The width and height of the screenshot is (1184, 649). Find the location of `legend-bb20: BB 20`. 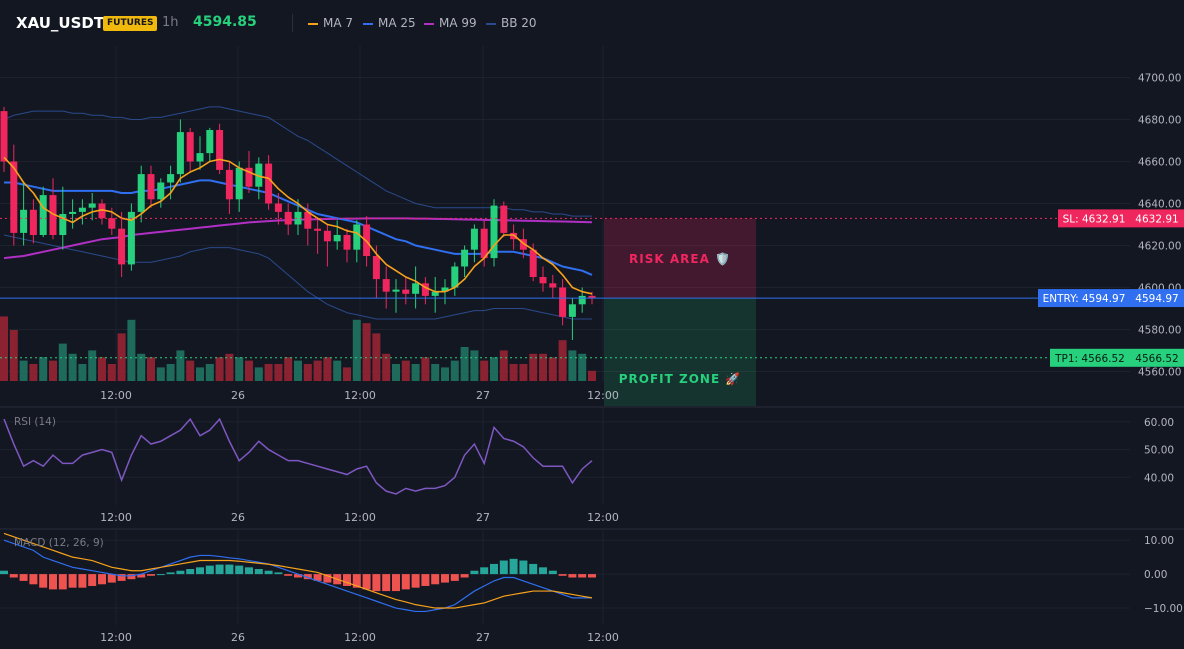

legend-bb20: BB 20 is located at coordinates (511, 23).